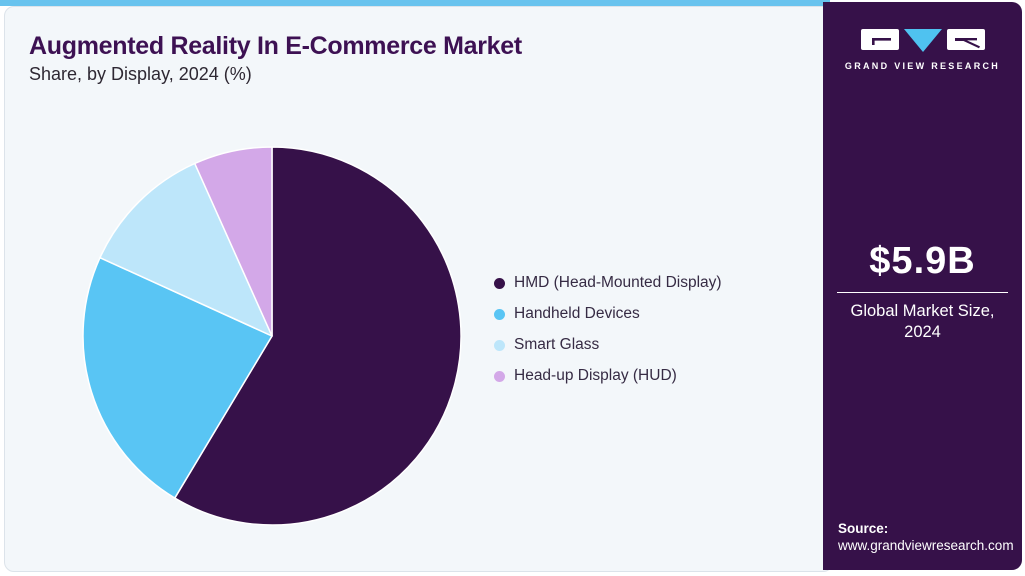  What do you see at coordinates (922, 261) in the screenshot?
I see `market-size-value: $5.9B` at bounding box center [922, 261].